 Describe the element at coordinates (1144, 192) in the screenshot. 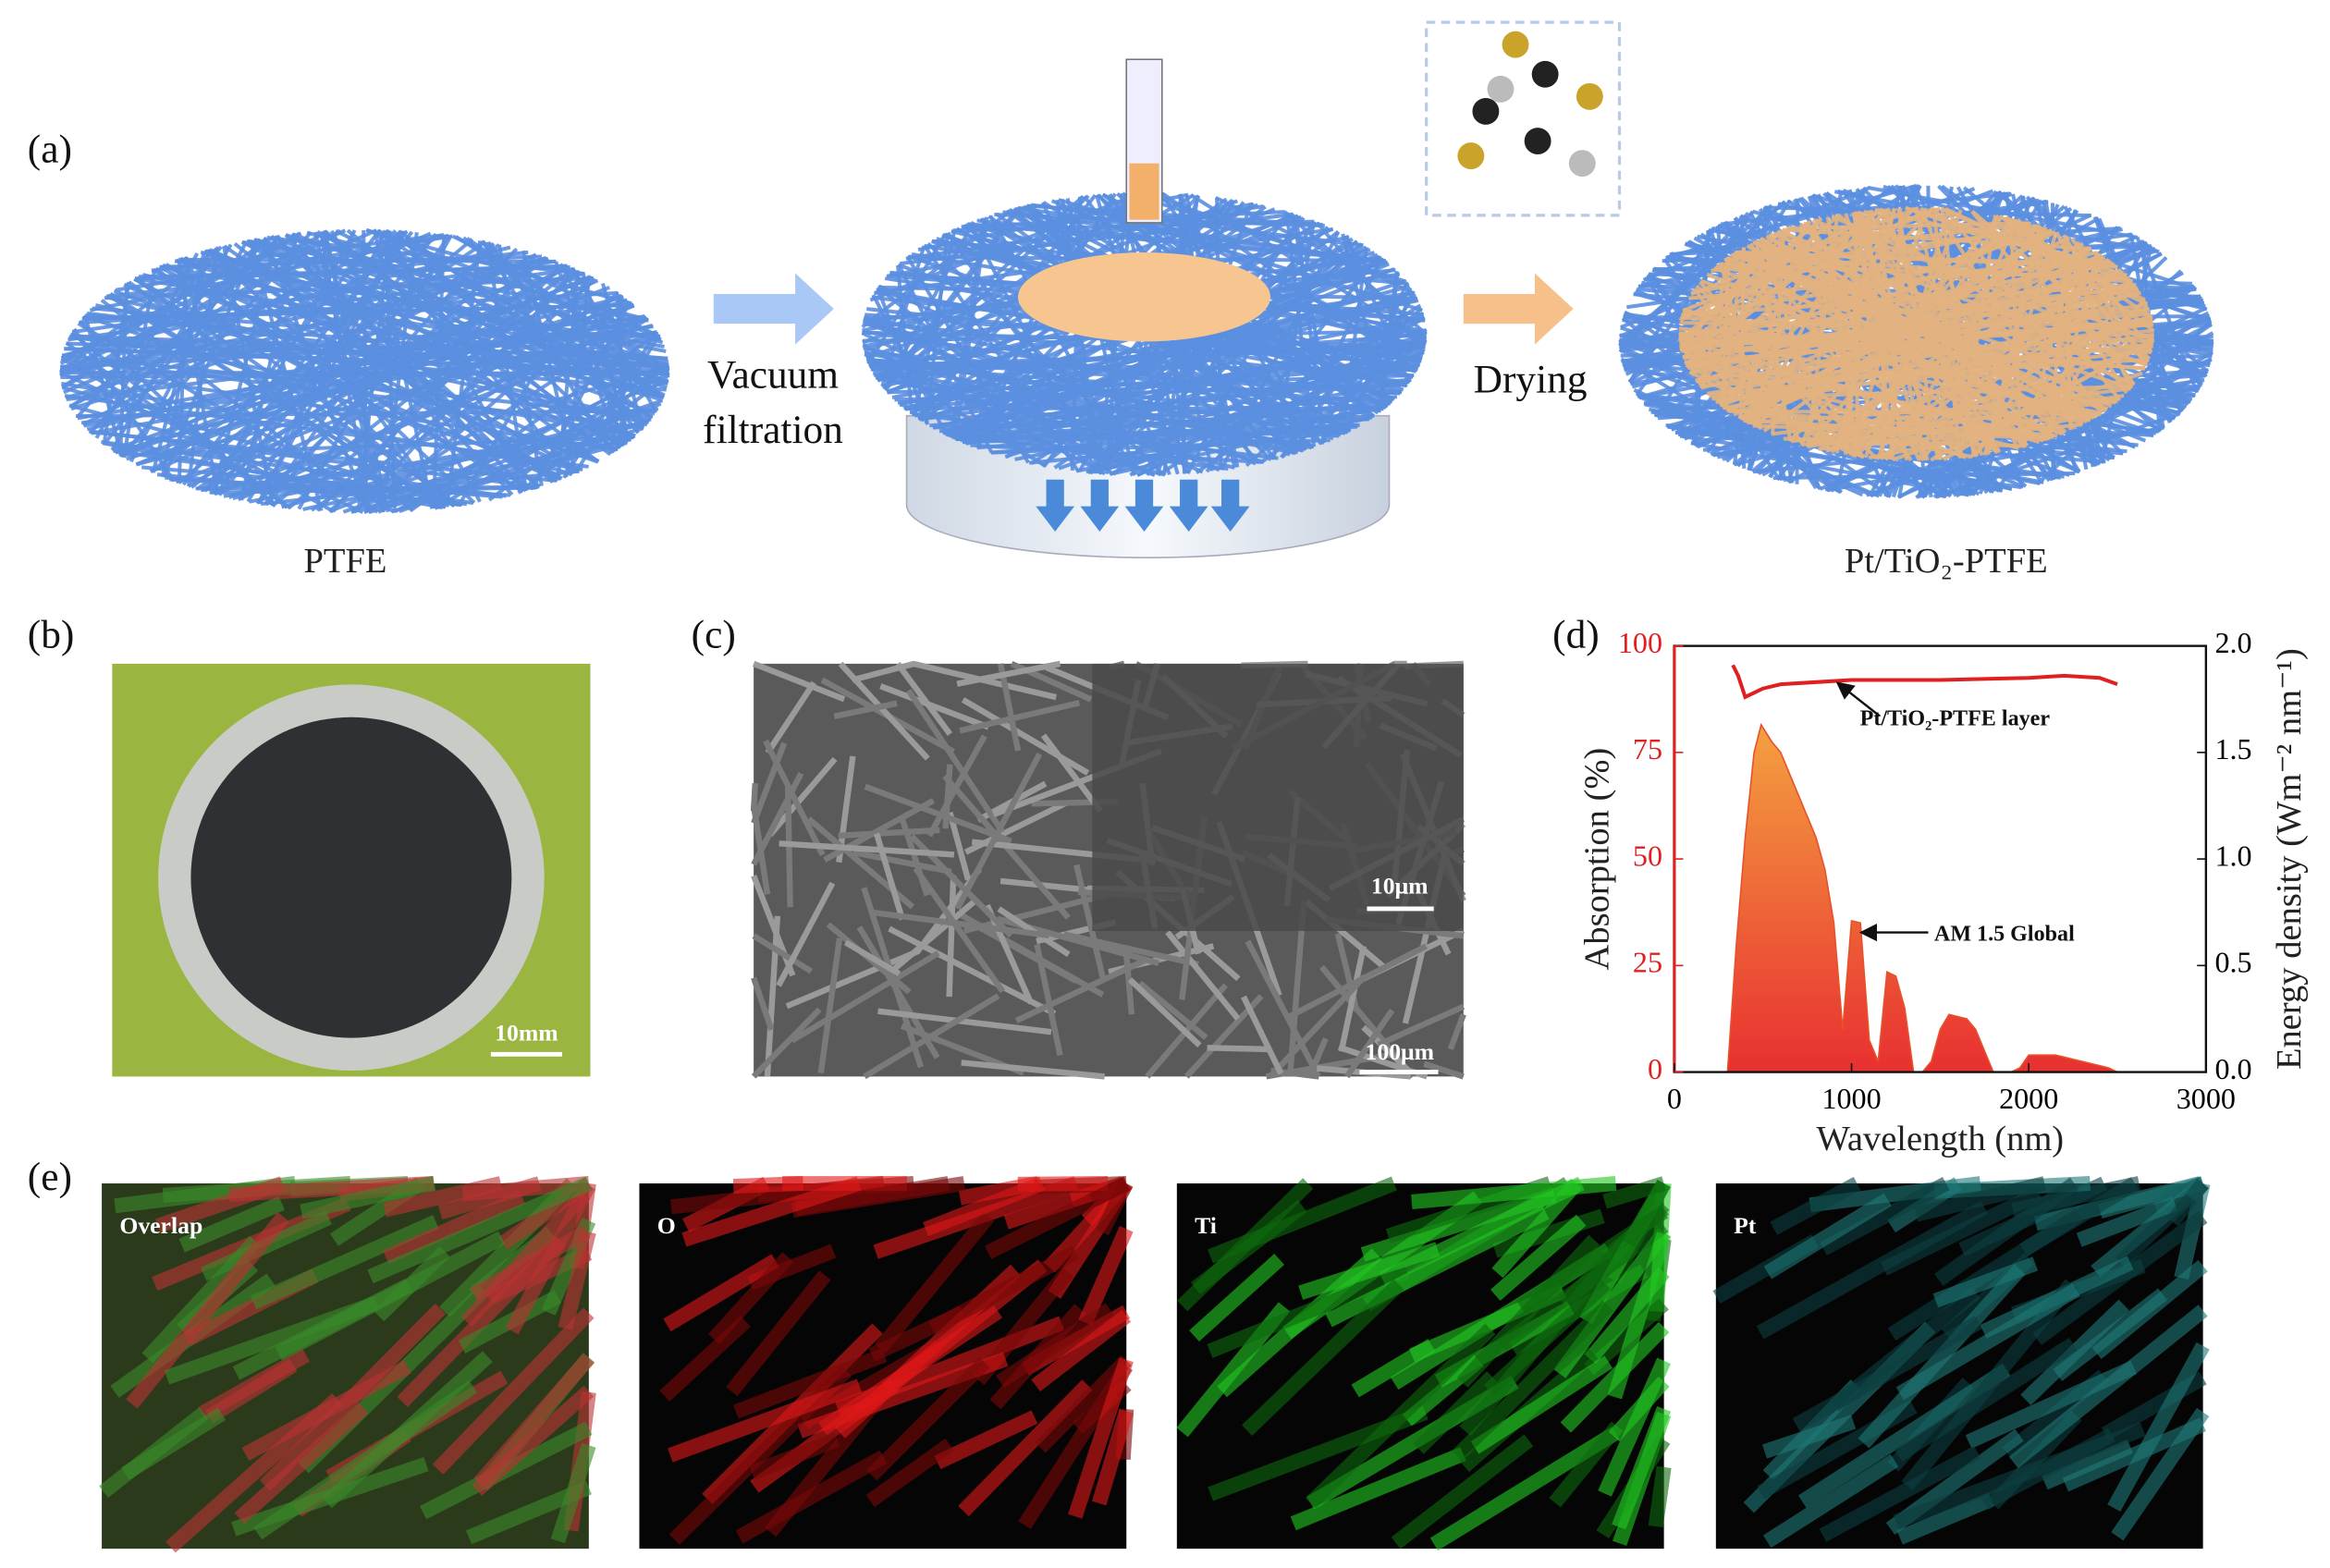

I see `syringe-liquid` at that location.